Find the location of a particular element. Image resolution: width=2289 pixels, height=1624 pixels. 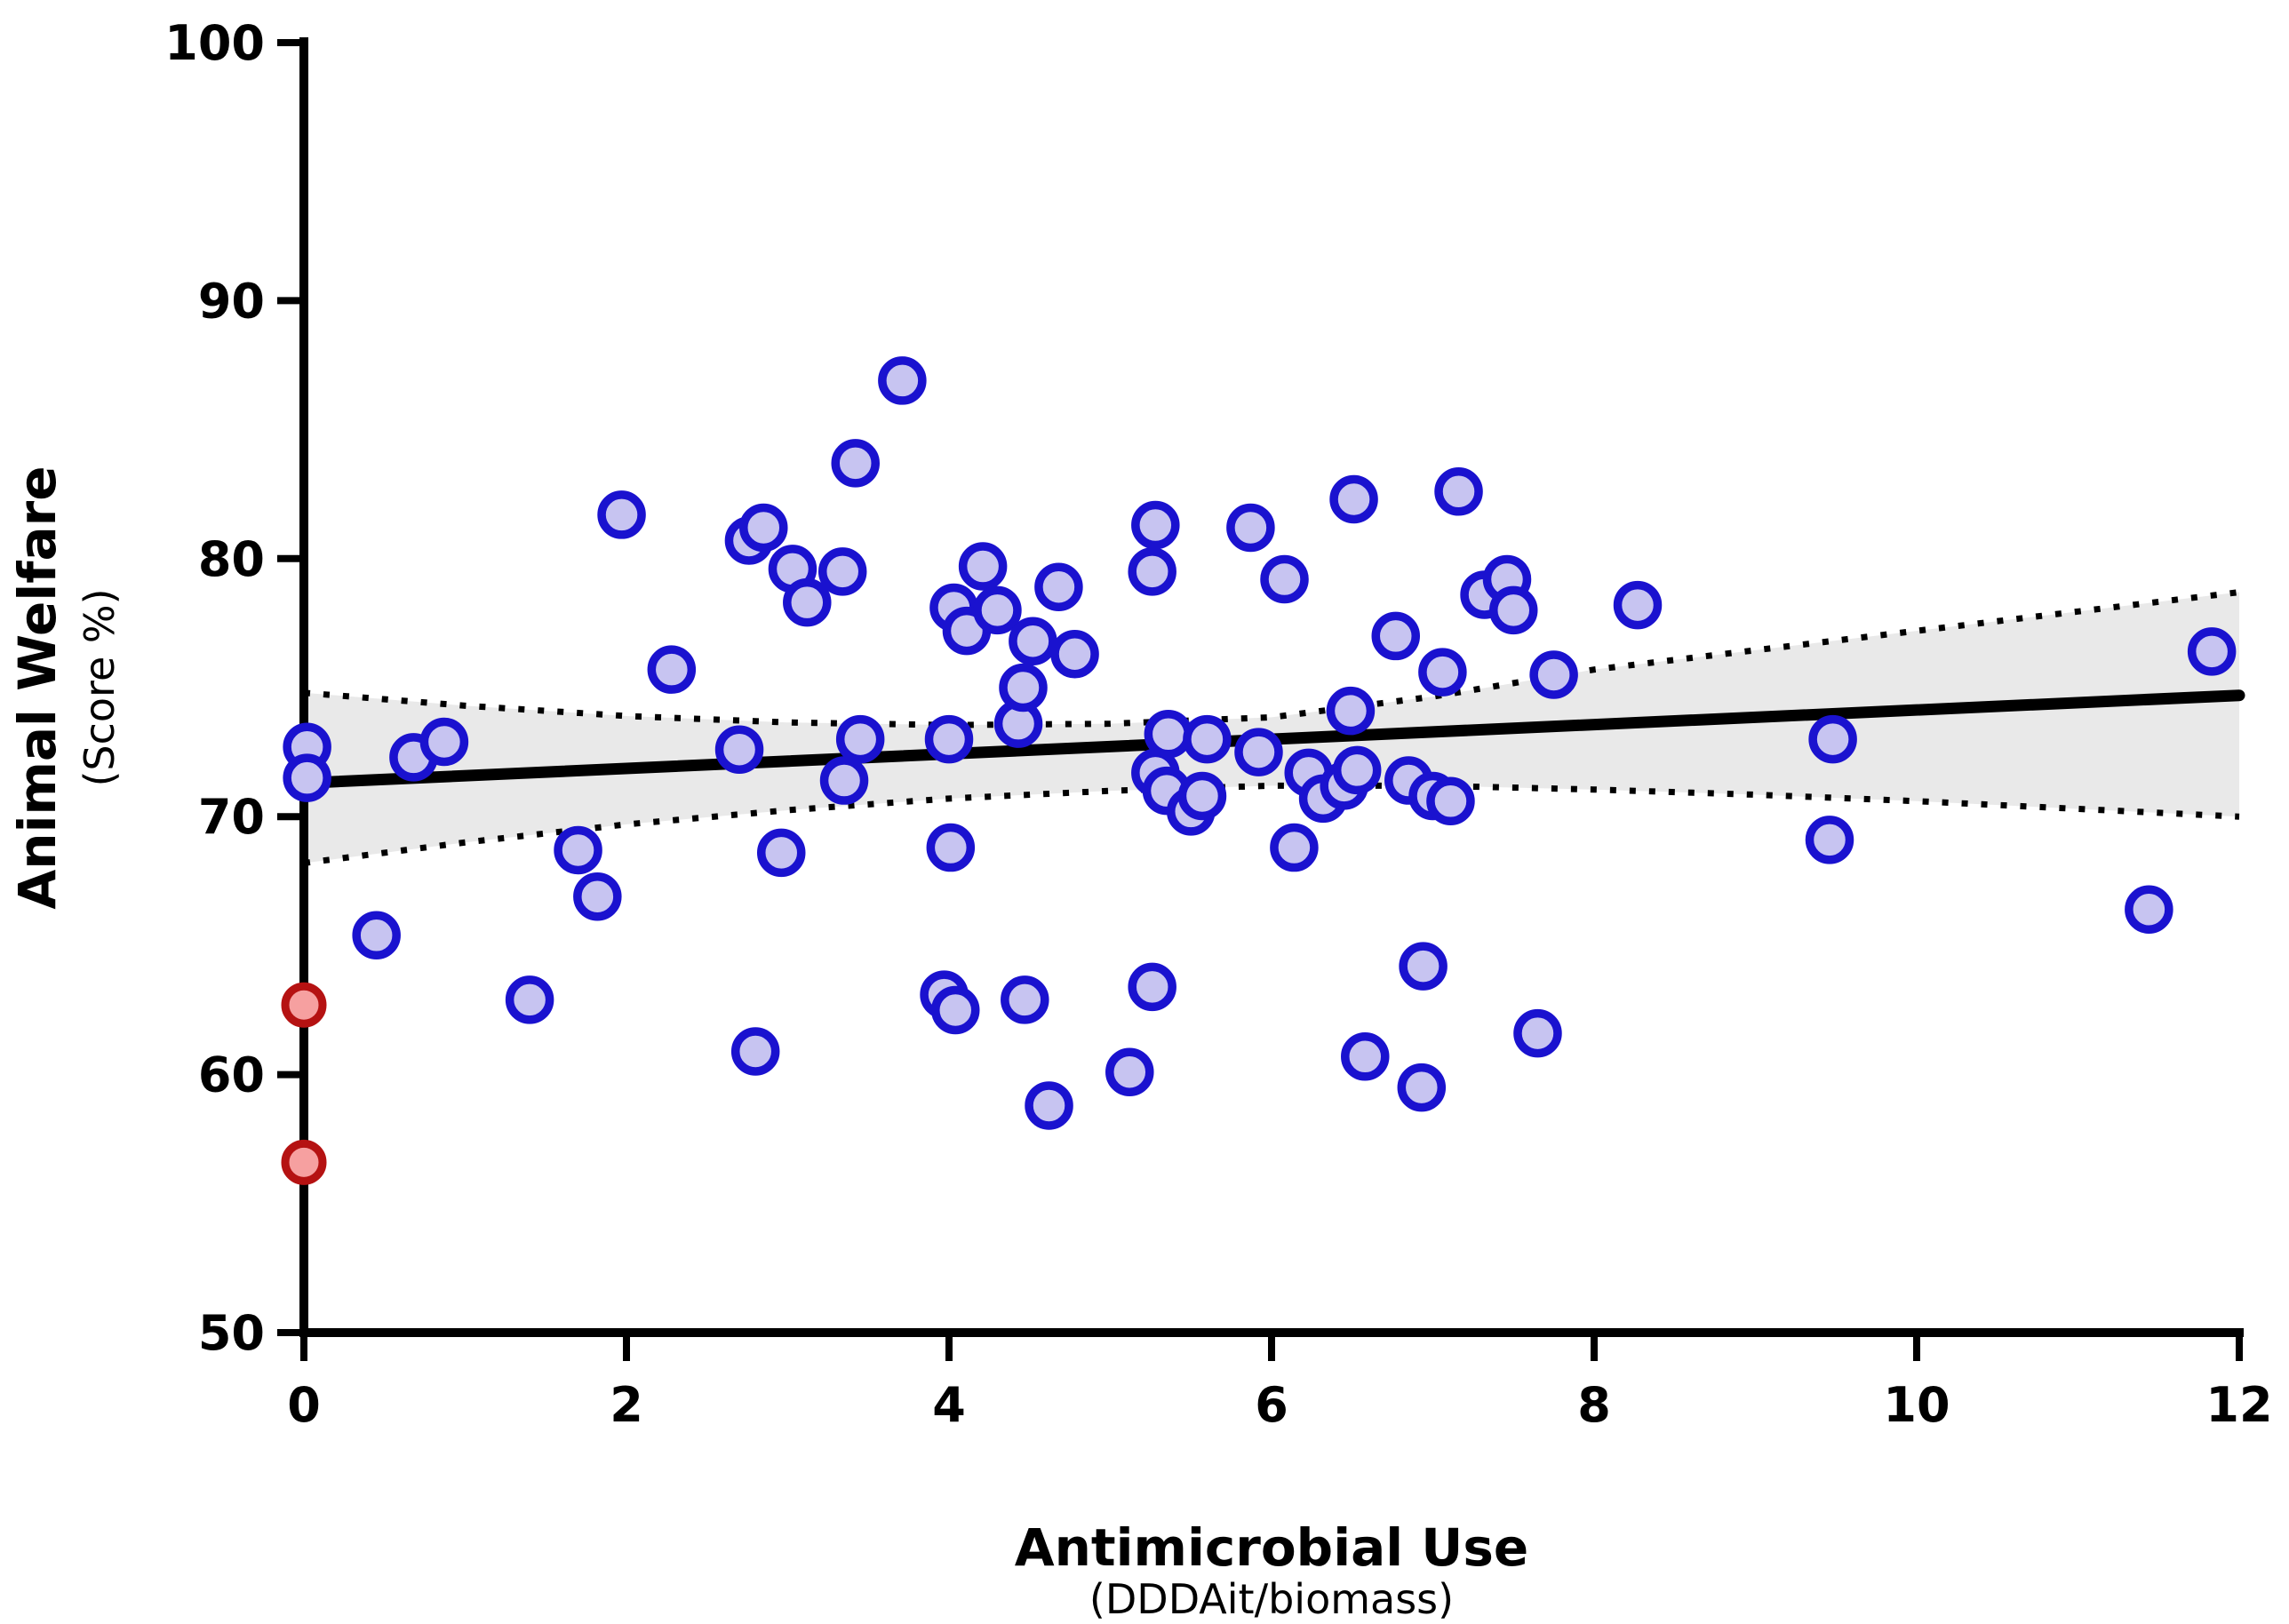

confidence-band is located at coordinates (1271, 728).